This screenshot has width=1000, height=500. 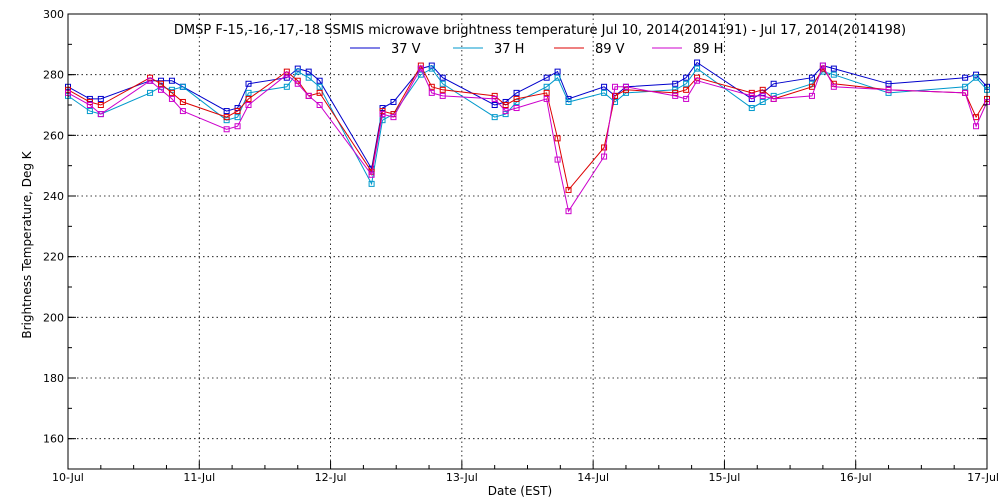 I want to click on legend: 37 V 37 H 89 V 89 H, so click(x=536, y=49).